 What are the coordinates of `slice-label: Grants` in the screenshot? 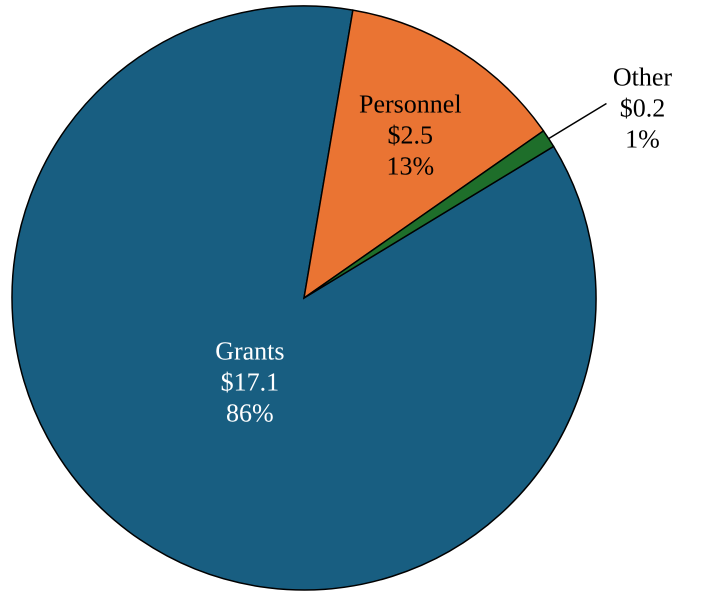 It's located at (250, 351).